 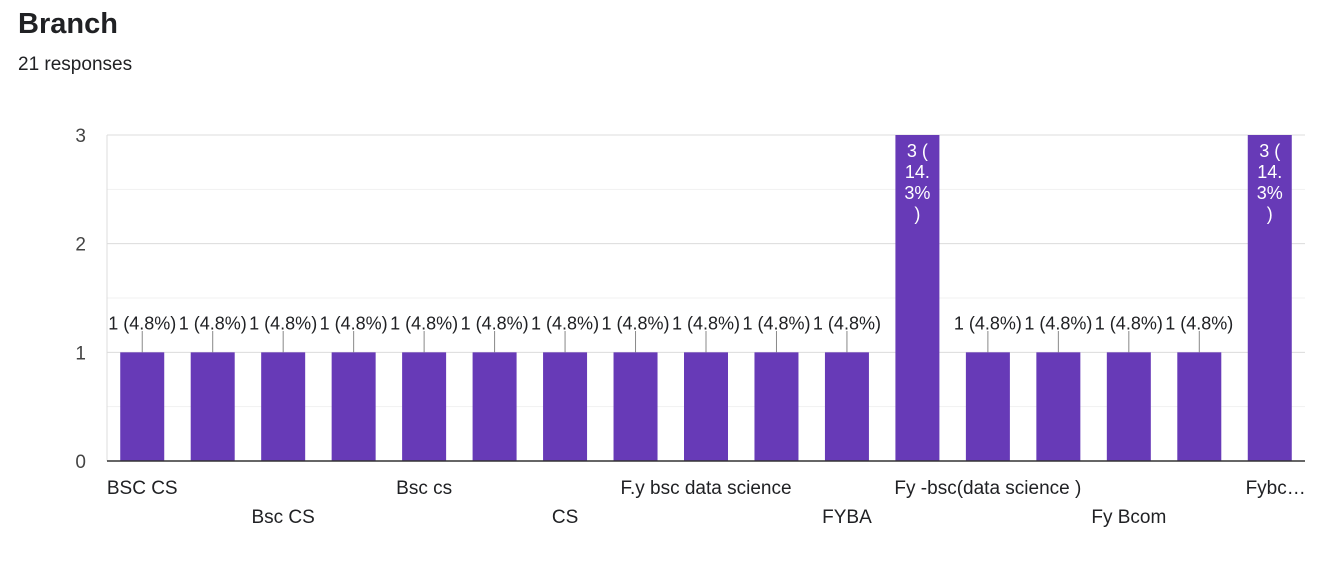 I want to click on x-tick-label: Fy Bcom, so click(x=1128, y=517).